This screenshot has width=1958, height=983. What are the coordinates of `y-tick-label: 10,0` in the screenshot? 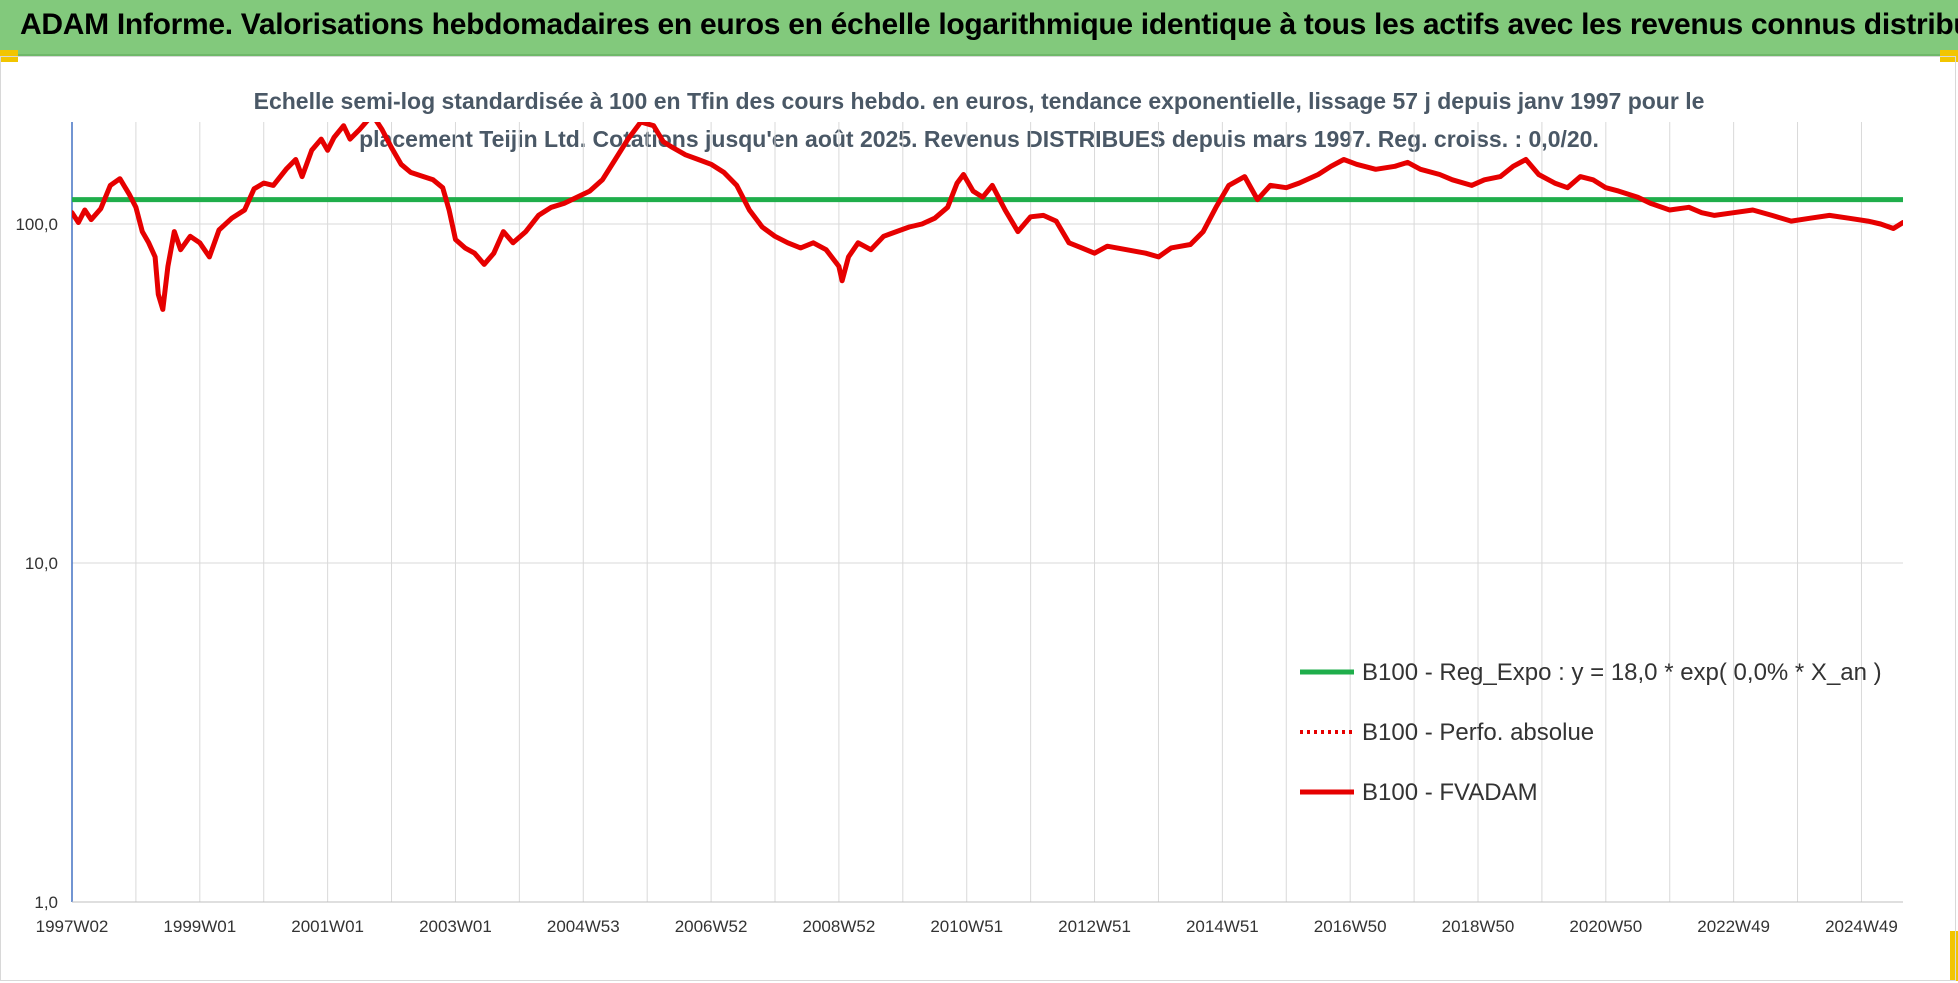 It's located at (41, 563).